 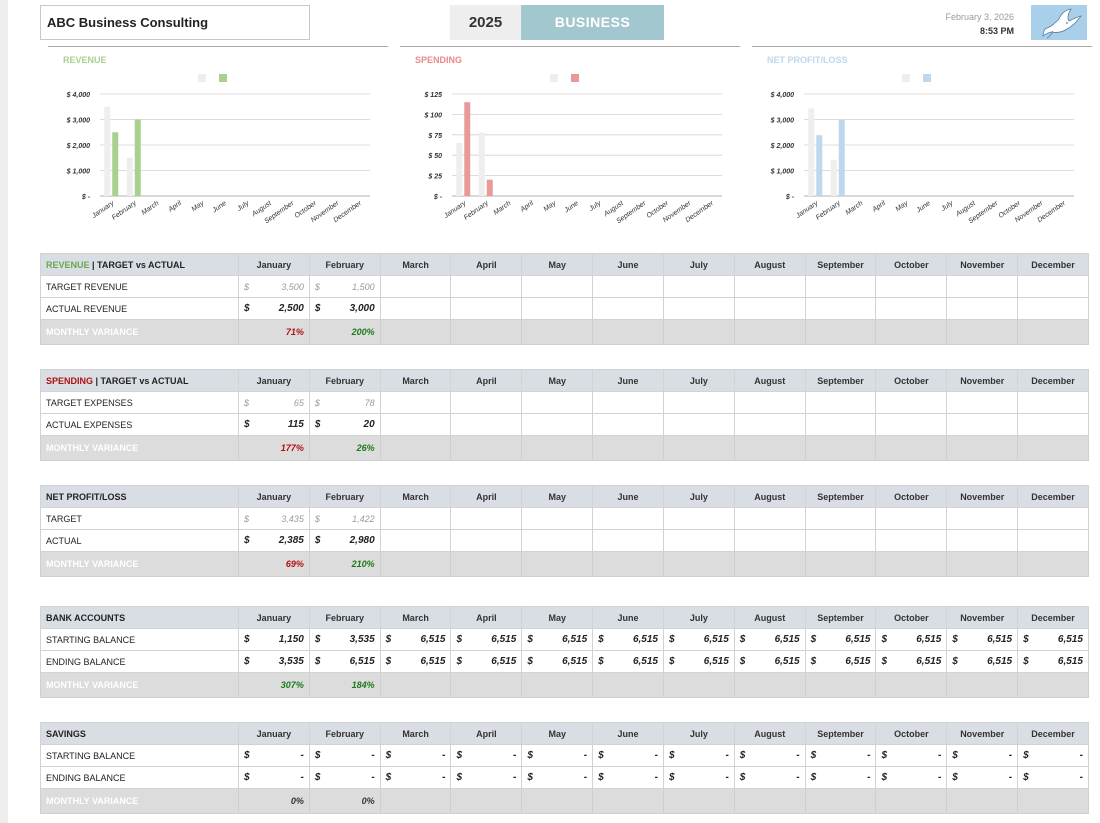 What do you see at coordinates (274, 424) in the screenshot?
I see `value-cell: $115` at bounding box center [274, 424].